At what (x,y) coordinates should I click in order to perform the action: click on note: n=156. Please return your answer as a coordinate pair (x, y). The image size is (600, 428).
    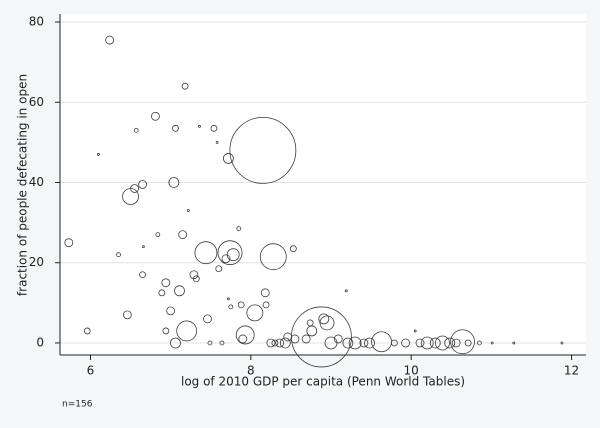
    Looking at the image, I should click on (77, 405).